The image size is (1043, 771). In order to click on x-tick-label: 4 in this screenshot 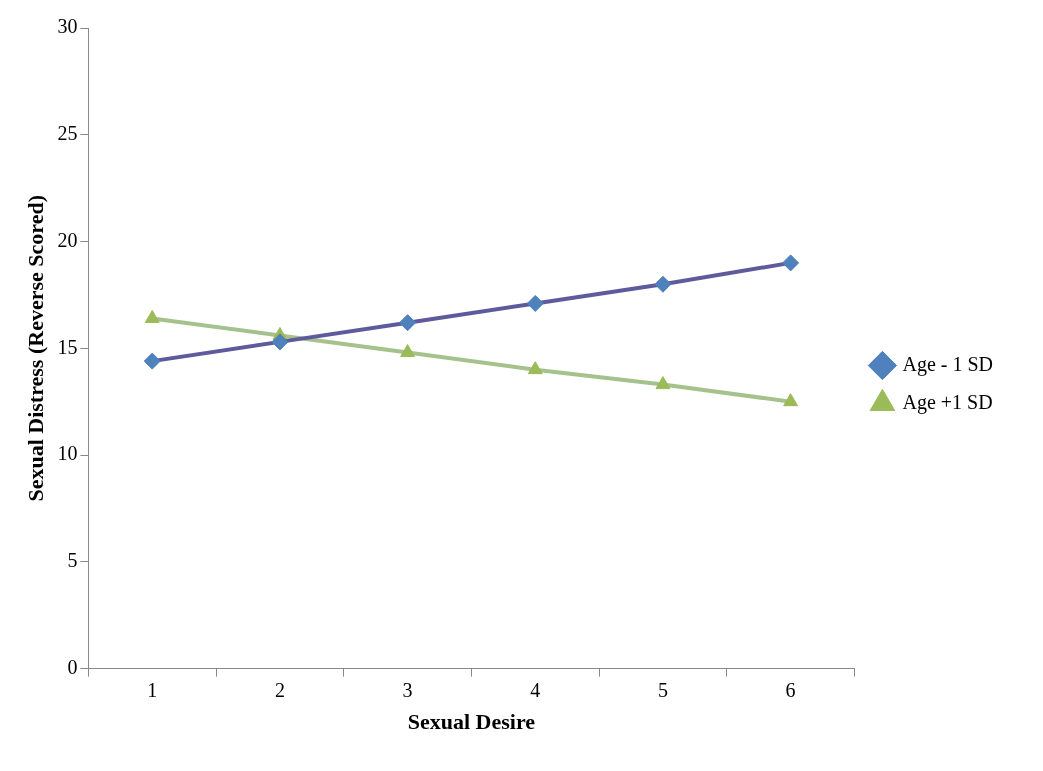, I will do `click(535, 689)`.